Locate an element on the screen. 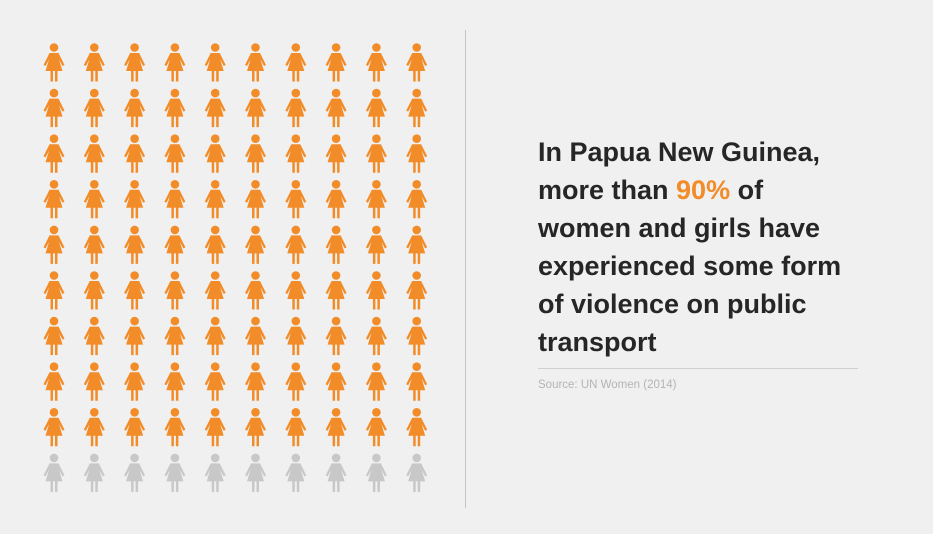 The width and height of the screenshot is (933, 534). vertical-divider is located at coordinates (465, 269).